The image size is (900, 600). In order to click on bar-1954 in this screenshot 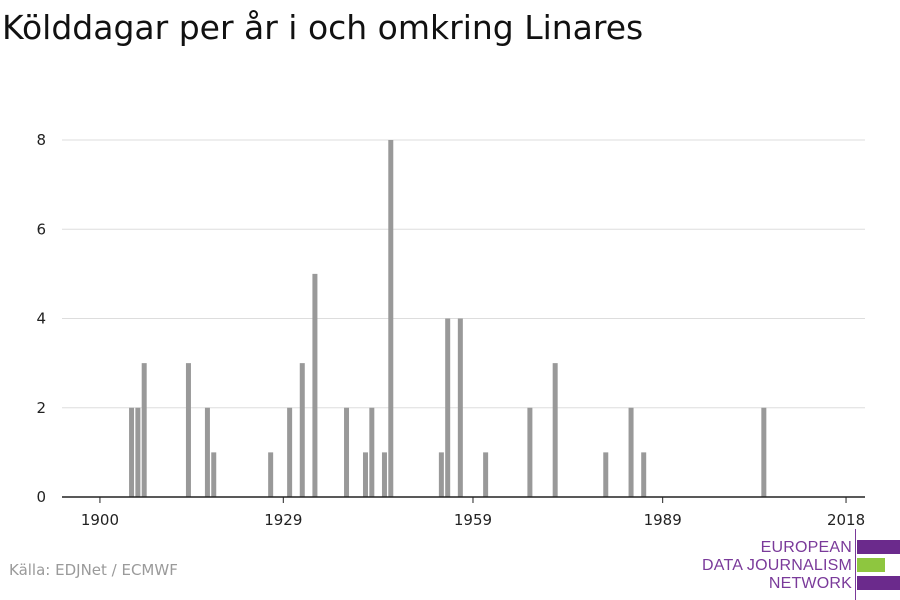, I will do `click(441, 474)`.